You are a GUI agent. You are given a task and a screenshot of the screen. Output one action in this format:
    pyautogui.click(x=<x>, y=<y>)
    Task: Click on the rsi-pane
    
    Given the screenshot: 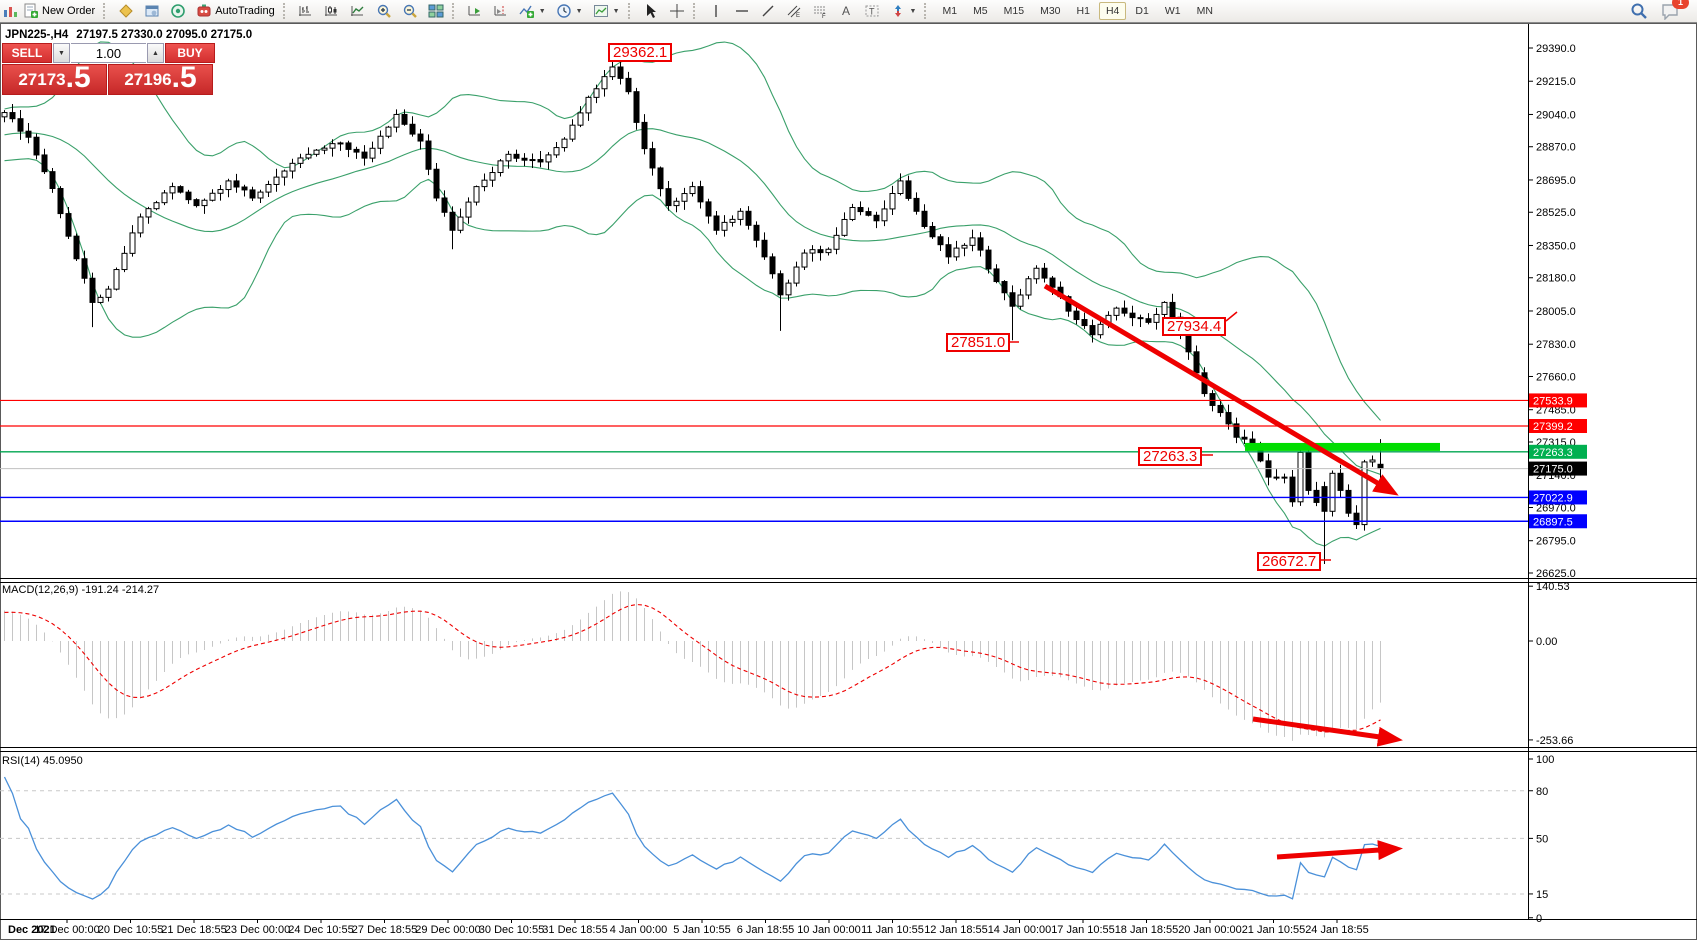 What is the action you would take?
    pyautogui.click(x=764, y=838)
    